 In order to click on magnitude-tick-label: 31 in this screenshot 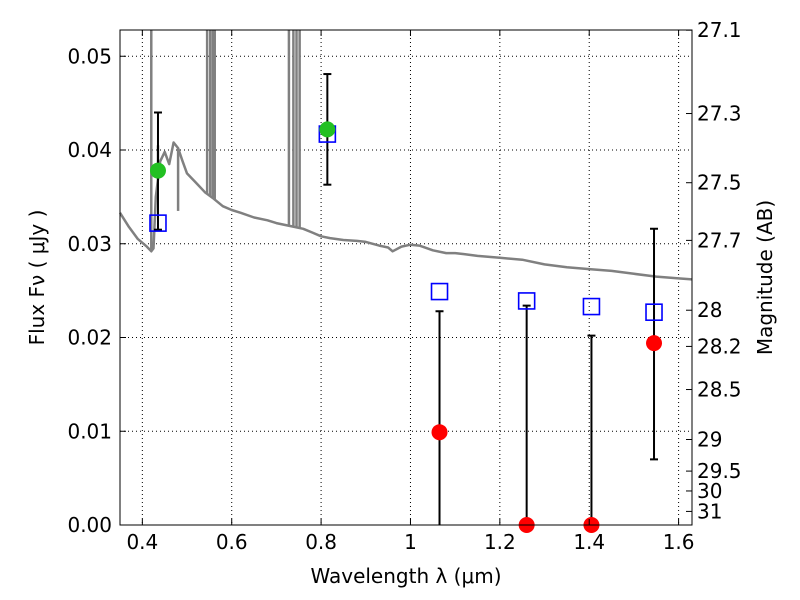, I will do `click(709, 511)`.